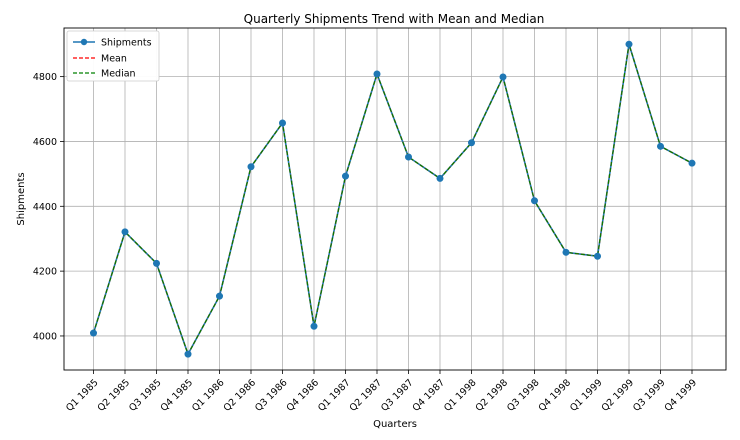  Describe the element at coordinates (303, 395) in the screenshot. I see `x-tick-label: Q4 1986` at that location.